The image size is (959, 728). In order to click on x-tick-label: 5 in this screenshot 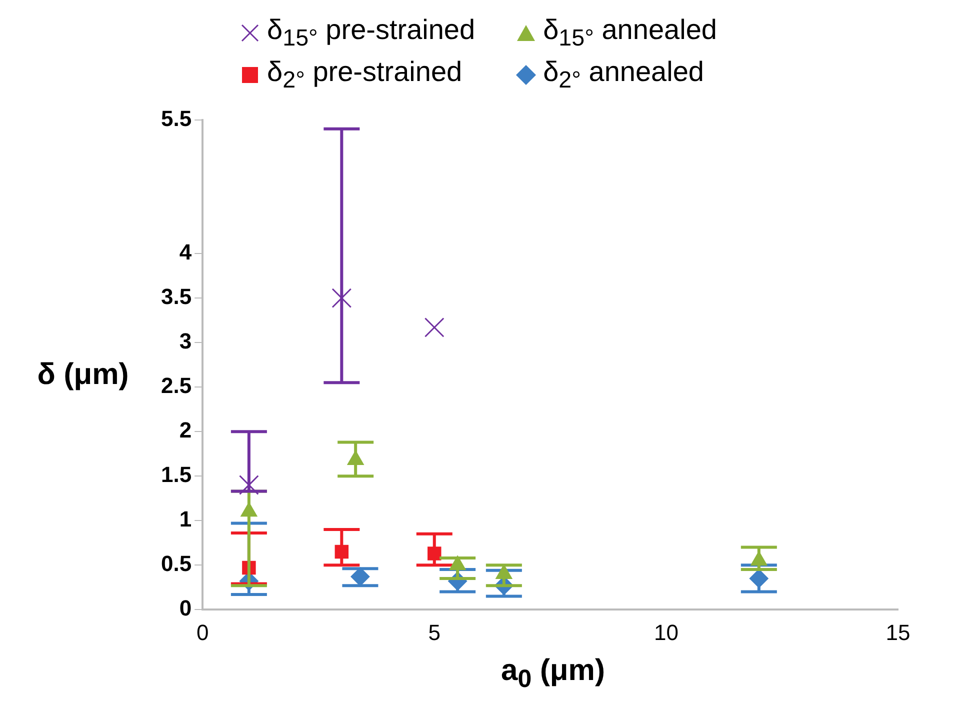, I will do `click(434, 632)`.